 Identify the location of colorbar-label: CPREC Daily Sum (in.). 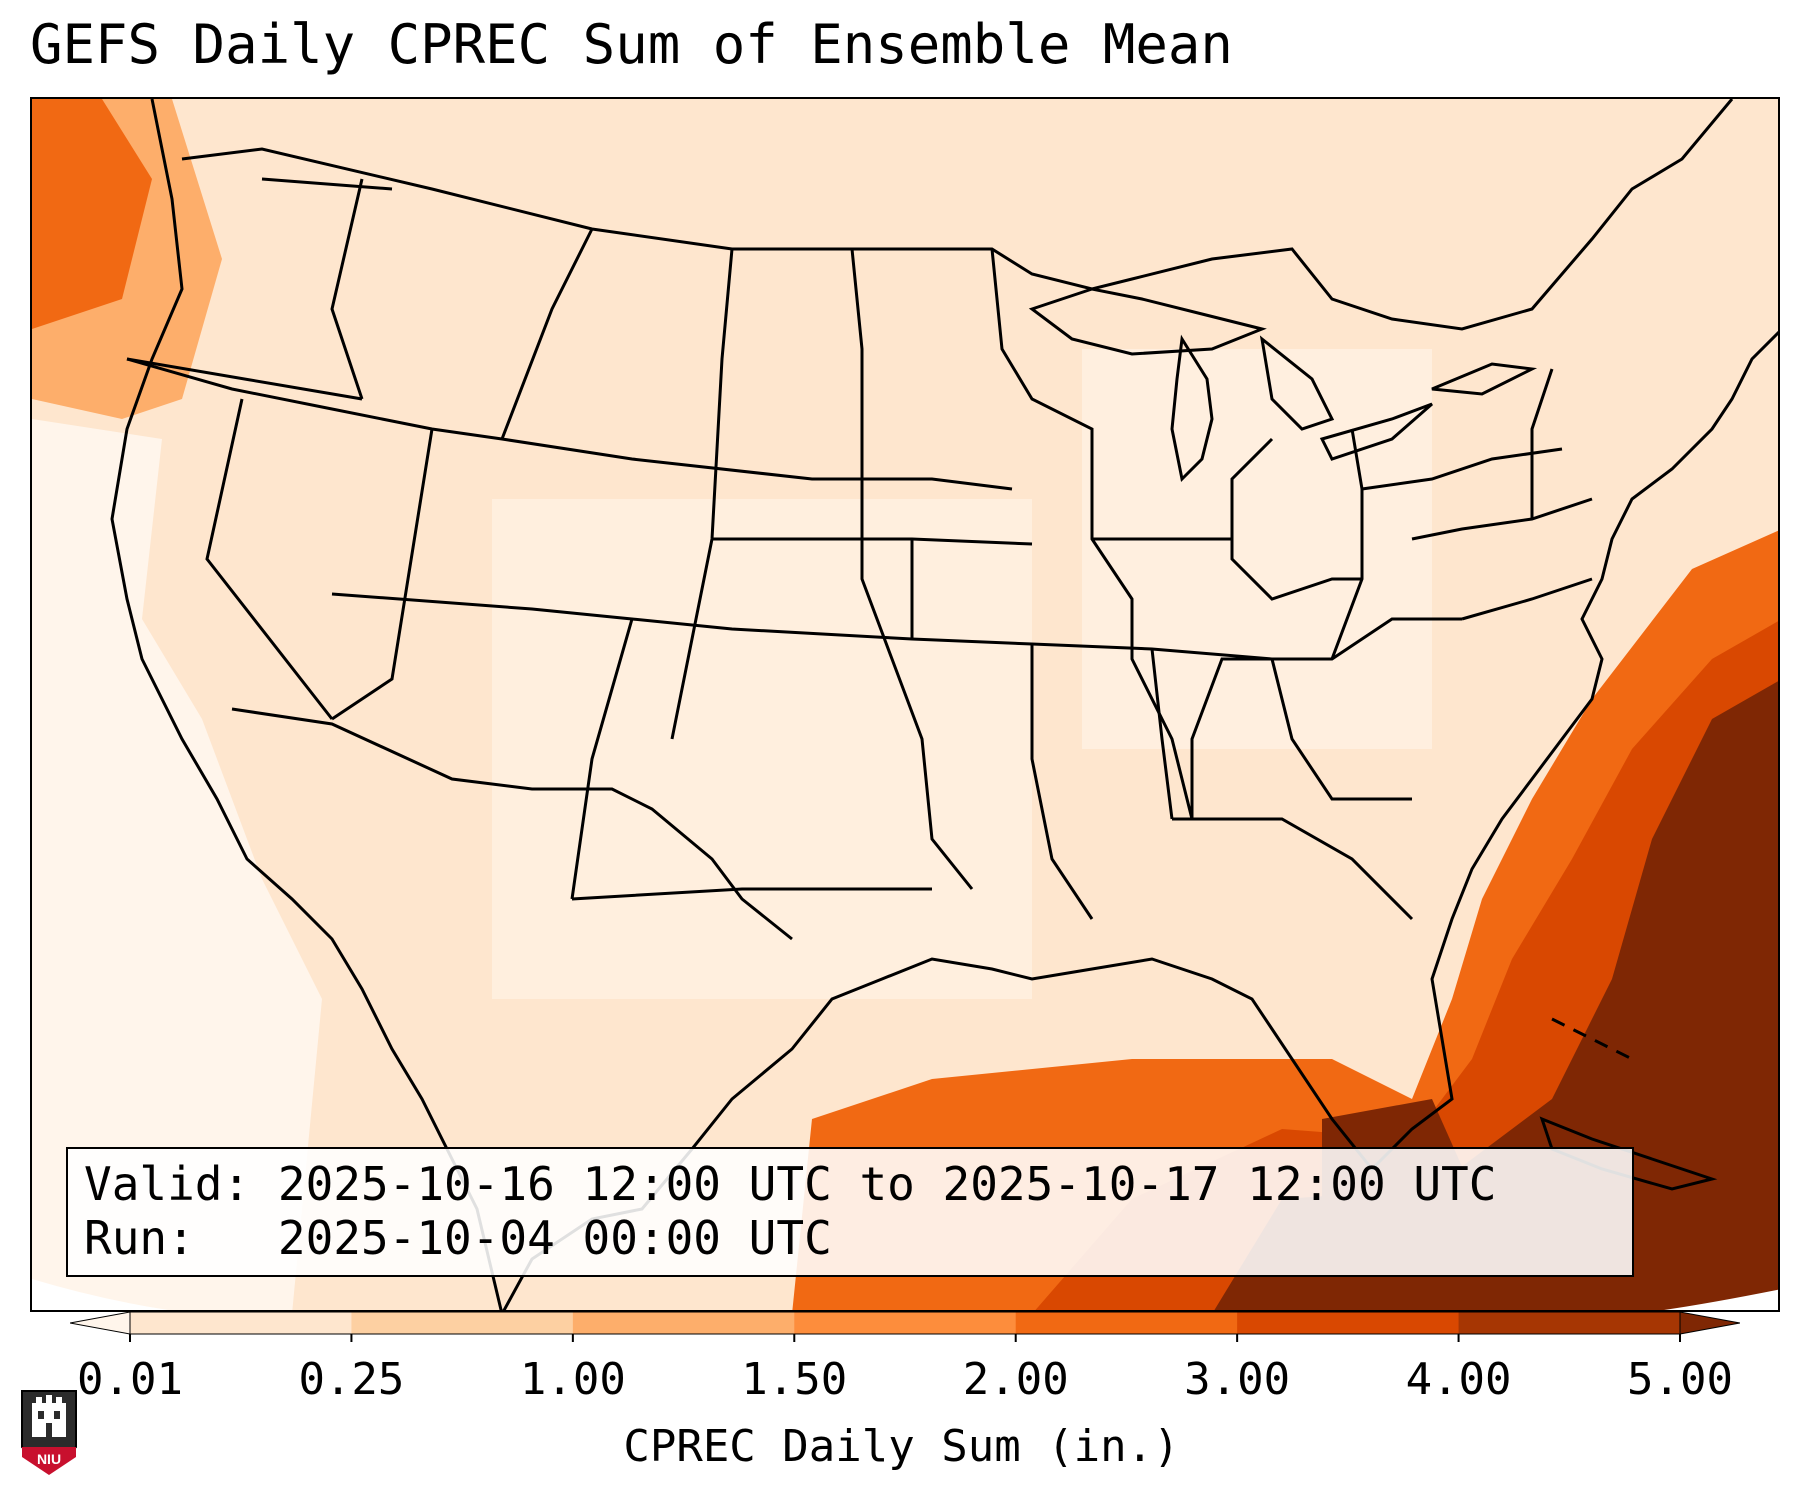
(901, 1446).